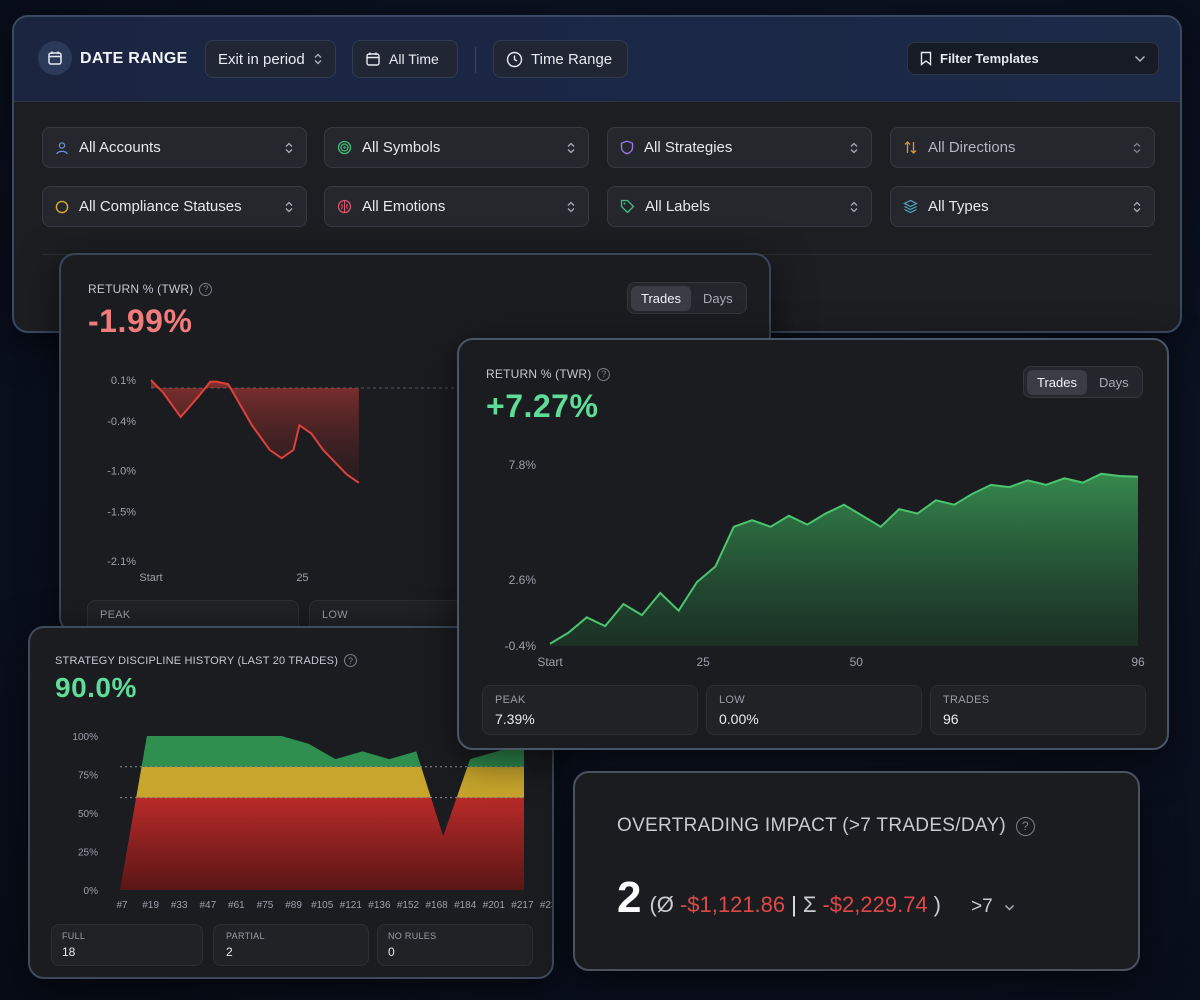 The width and height of the screenshot is (1200, 1000). Describe the element at coordinates (74, 936) in the screenshot. I see `stat-label: FULL` at that location.